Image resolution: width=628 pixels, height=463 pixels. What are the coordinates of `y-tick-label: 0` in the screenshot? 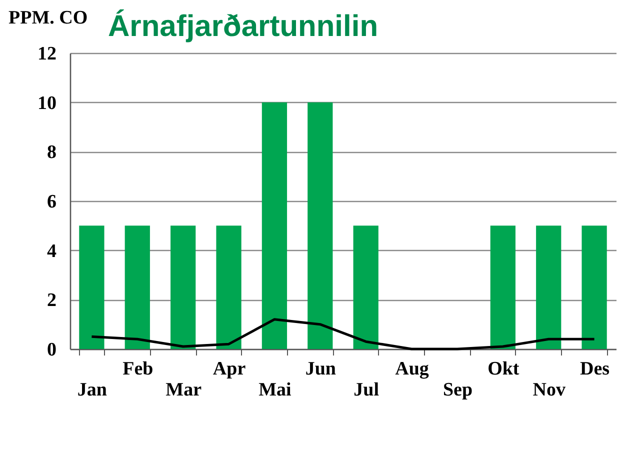 It's located at (51, 350).